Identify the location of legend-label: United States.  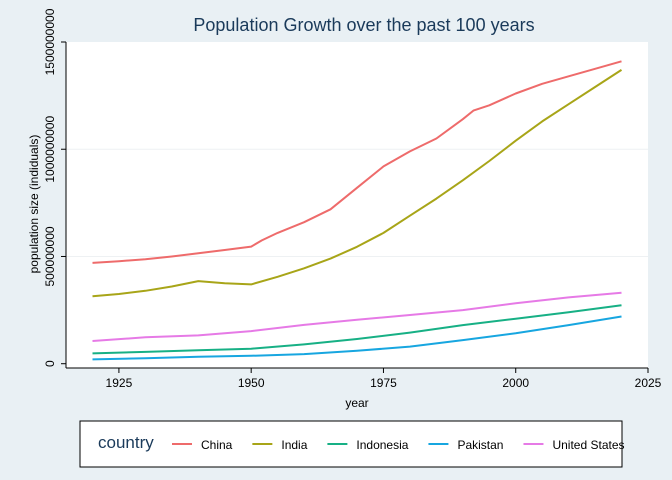
(588, 445).